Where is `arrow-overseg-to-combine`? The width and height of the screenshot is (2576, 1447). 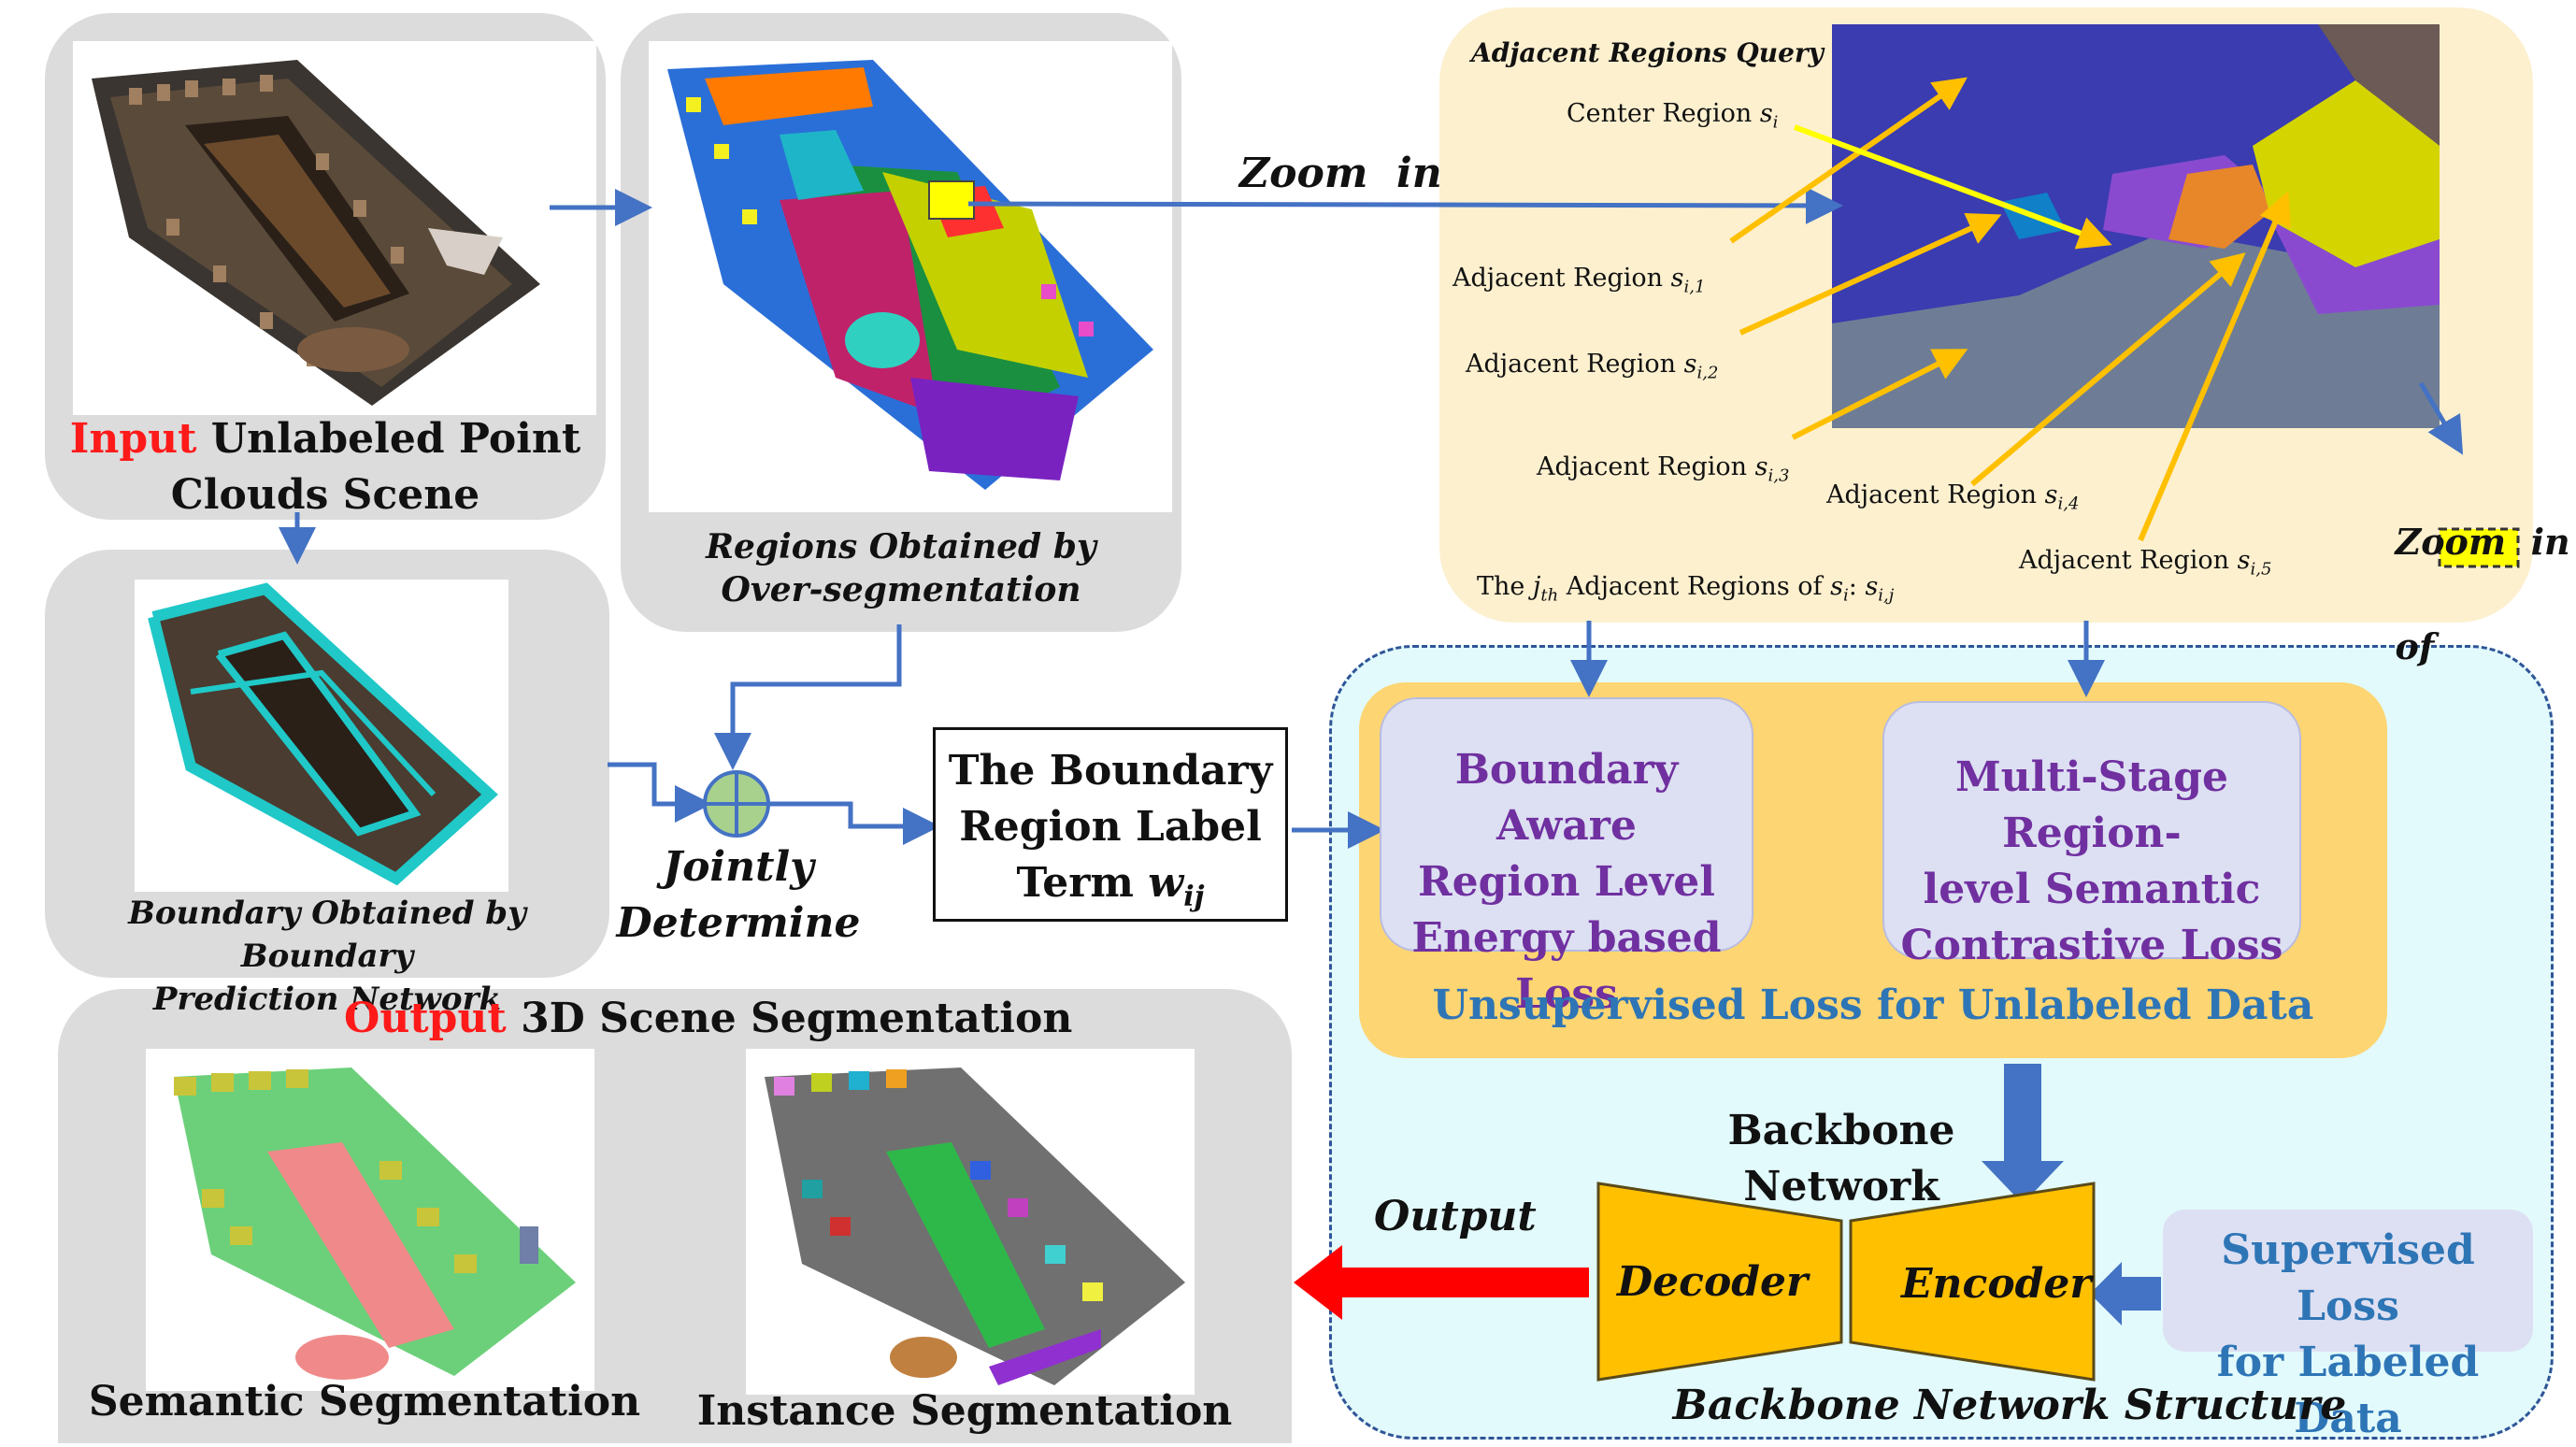 arrow-overseg-to-combine is located at coordinates (808, 697).